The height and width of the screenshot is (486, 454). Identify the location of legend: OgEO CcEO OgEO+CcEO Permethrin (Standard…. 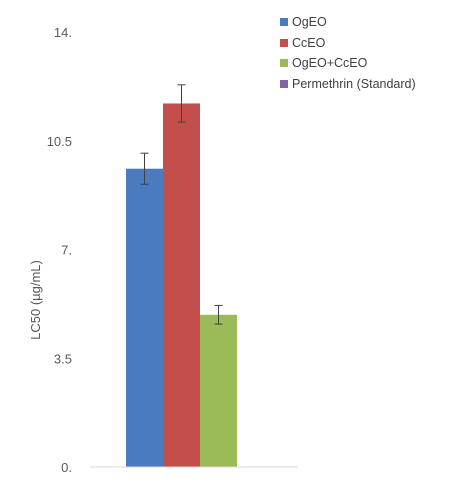
(348, 53).